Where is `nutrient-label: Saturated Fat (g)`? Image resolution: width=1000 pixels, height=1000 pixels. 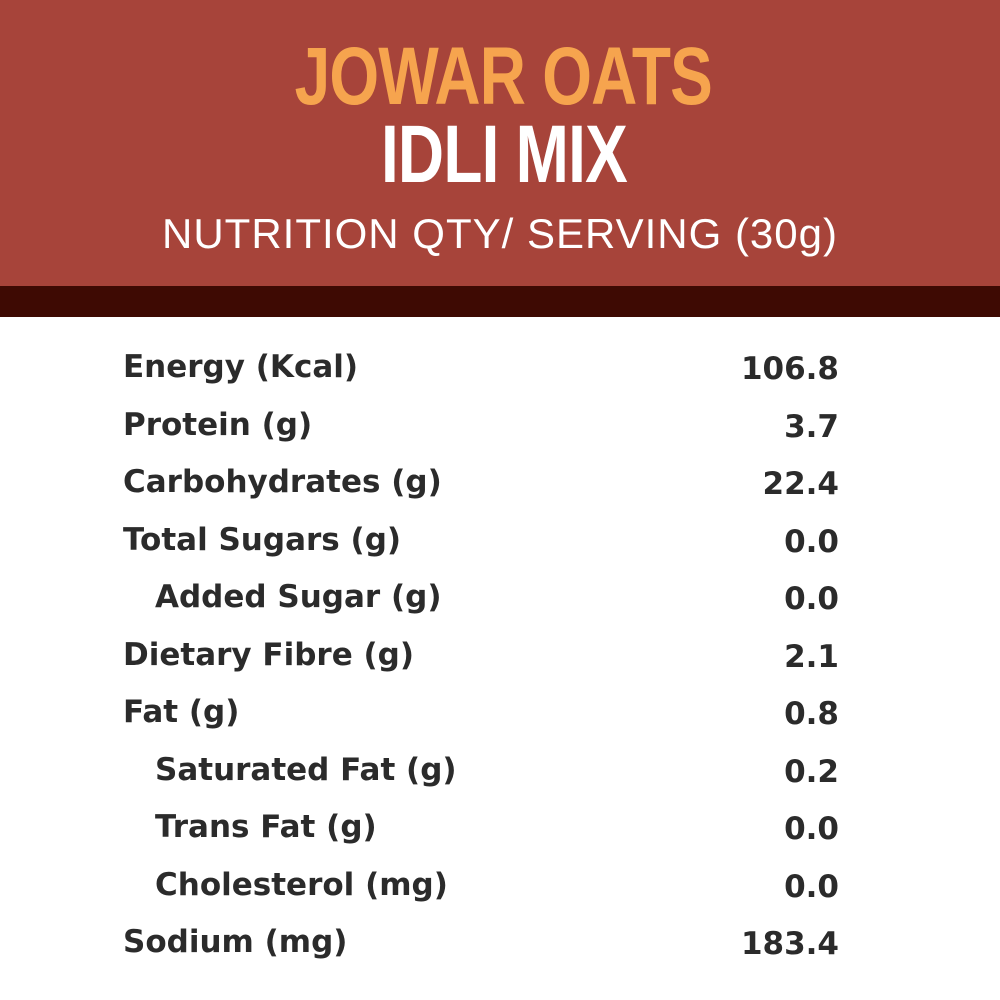 nutrient-label: Saturated Fat (g) is located at coordinates (306, 769).